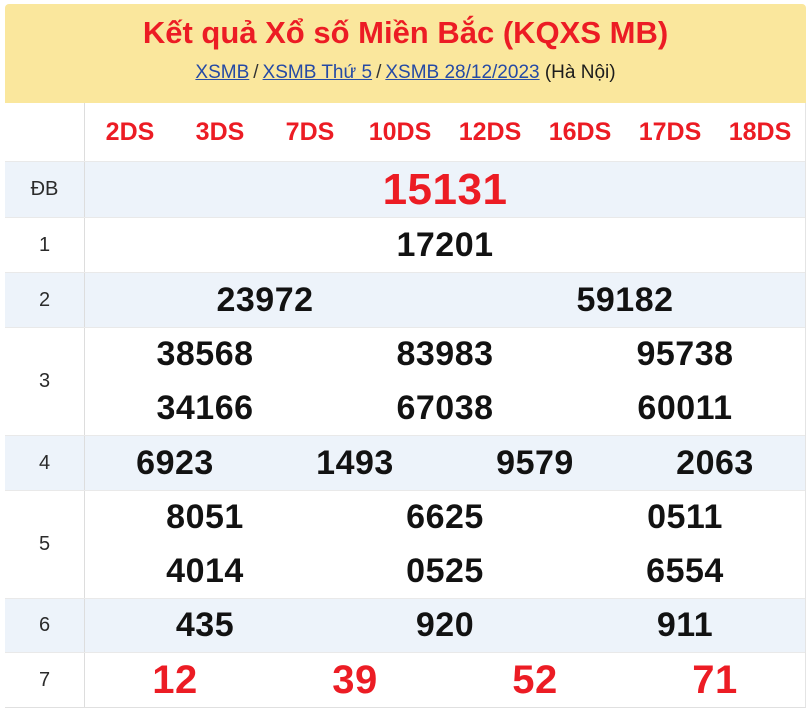 The image size is (811, 712). I want to click on column-header-12ds: 12DS, so click(490, 131).